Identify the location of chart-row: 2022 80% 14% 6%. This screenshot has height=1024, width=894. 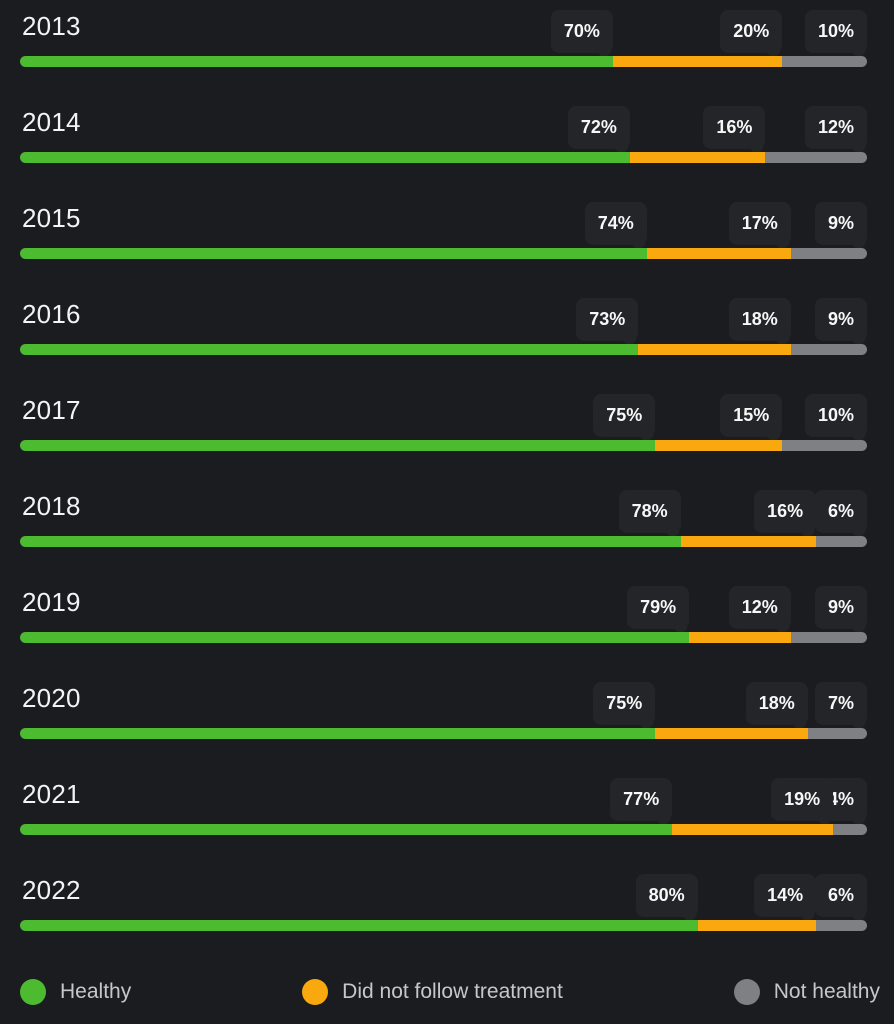
(447, 912).